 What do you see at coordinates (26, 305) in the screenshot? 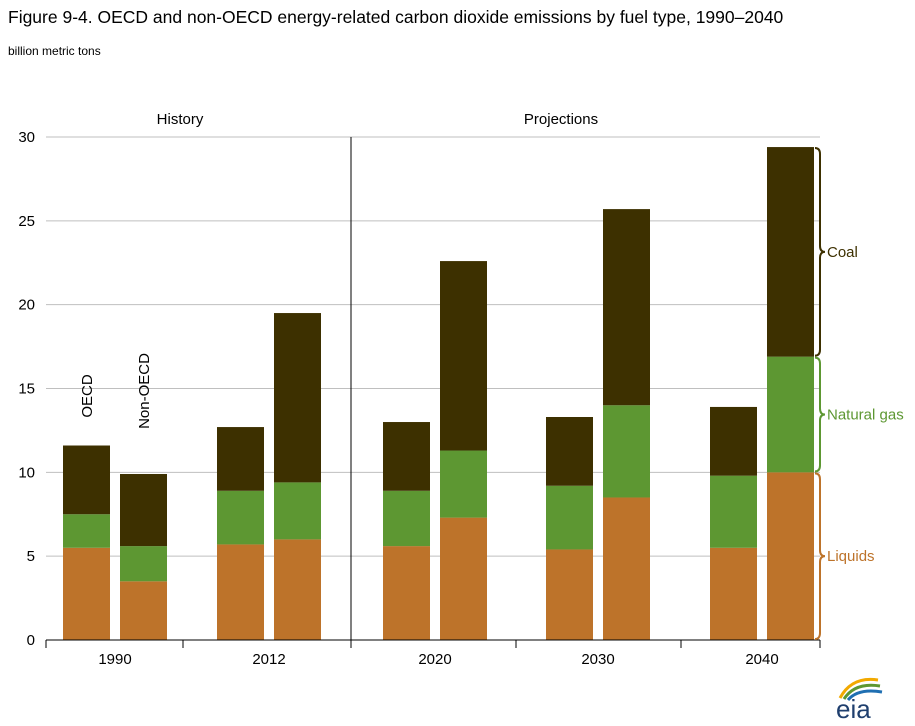
I see `y-tick-label: 20` at bounding box center [26, 305].